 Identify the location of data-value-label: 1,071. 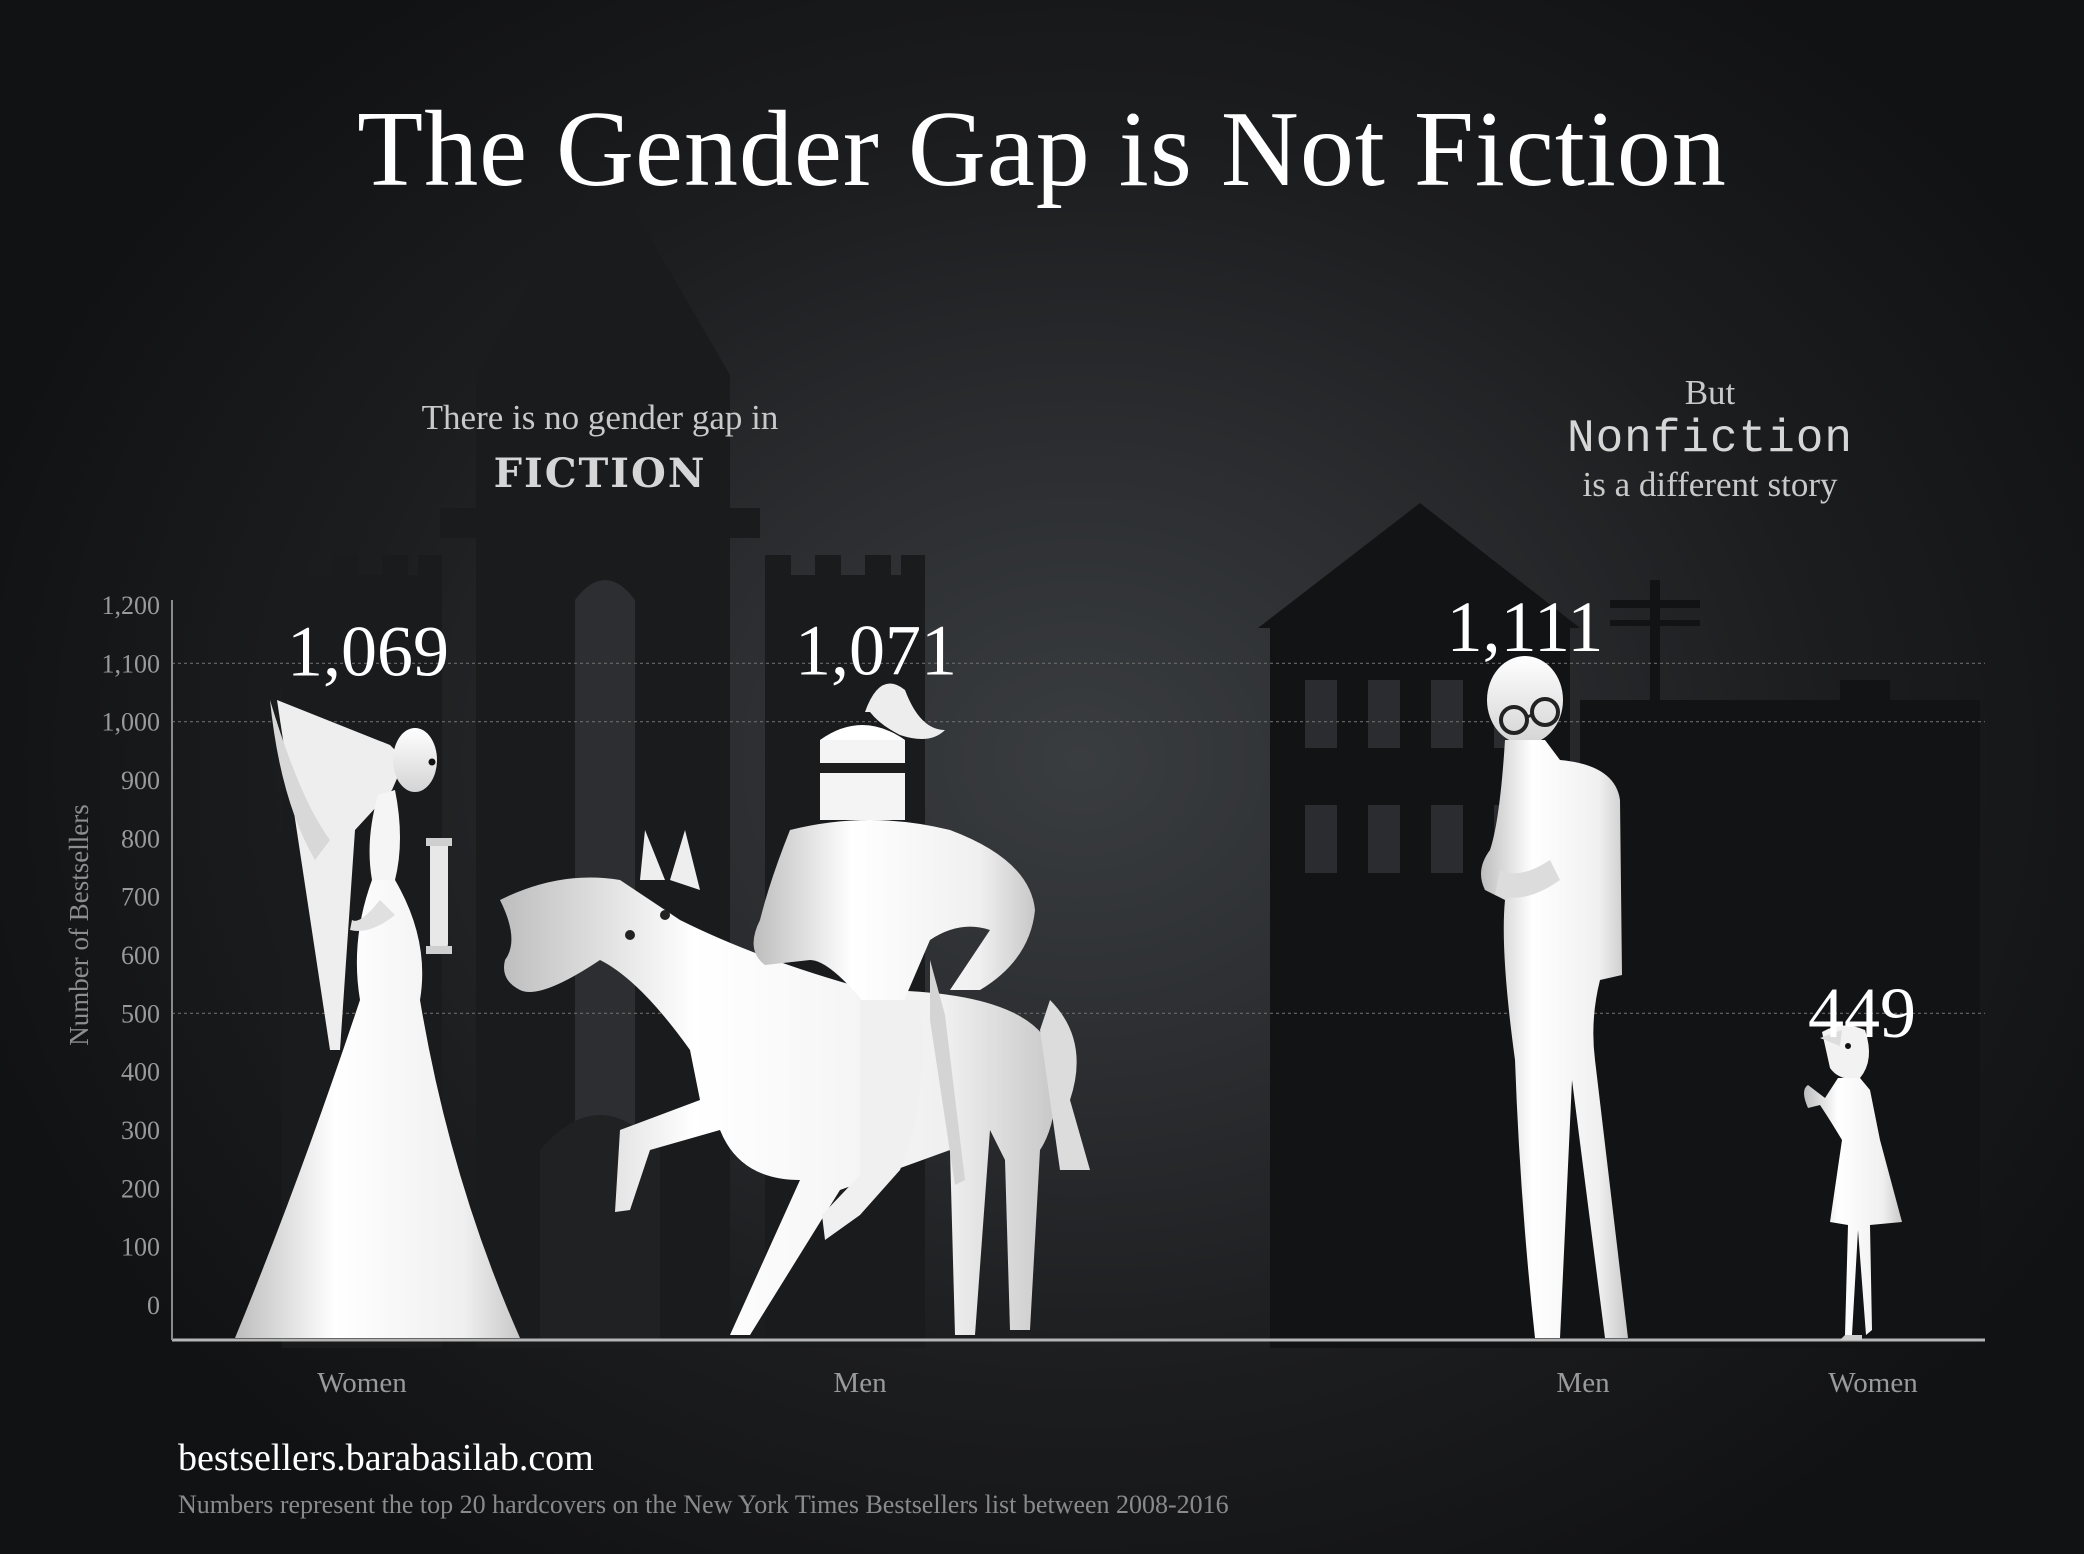
(876, 650).